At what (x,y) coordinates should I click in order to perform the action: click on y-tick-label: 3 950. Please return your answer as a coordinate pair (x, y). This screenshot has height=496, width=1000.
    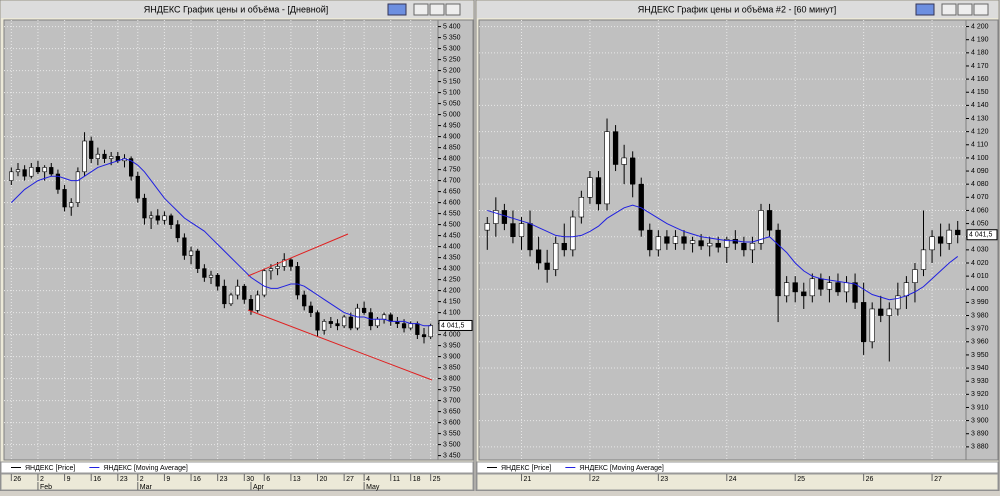
    Looking at the image, I should click on (980, 355).